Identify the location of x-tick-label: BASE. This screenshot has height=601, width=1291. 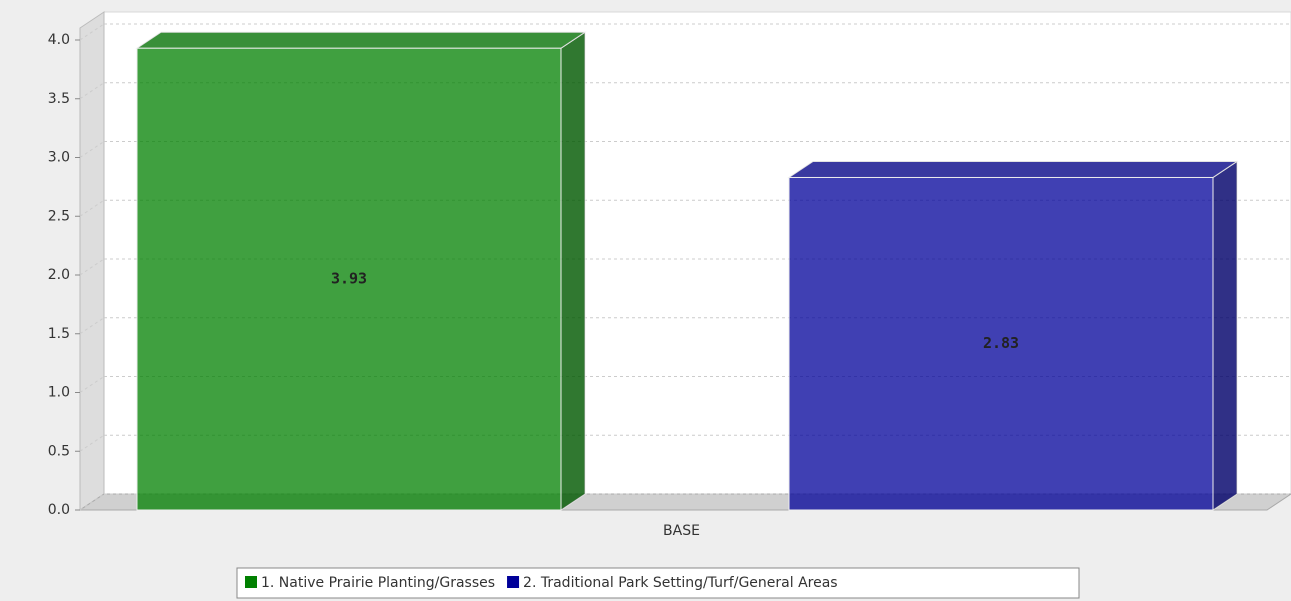
(681, 531).